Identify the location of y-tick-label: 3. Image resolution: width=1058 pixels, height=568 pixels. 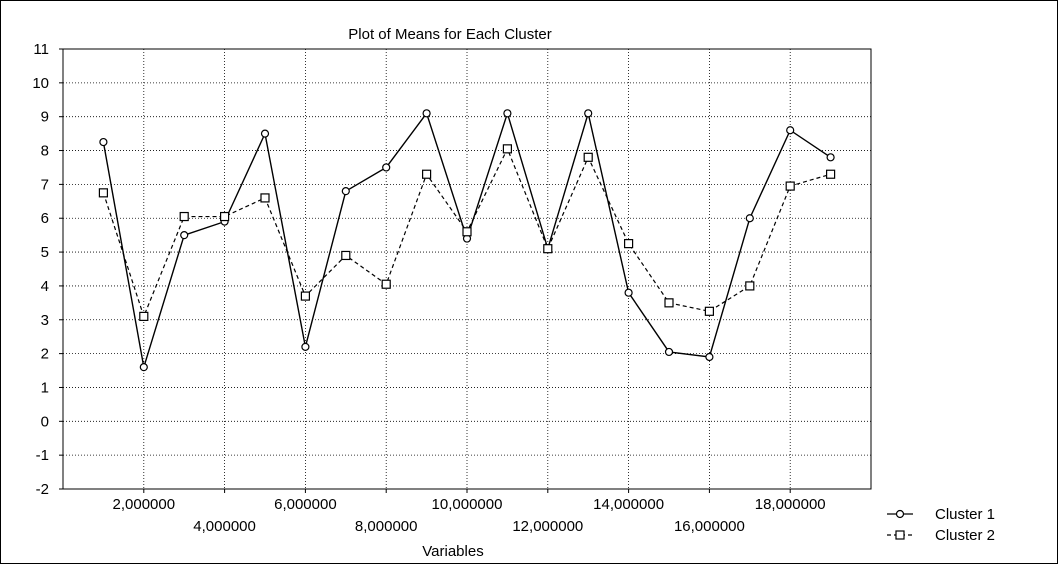
(45, 320).